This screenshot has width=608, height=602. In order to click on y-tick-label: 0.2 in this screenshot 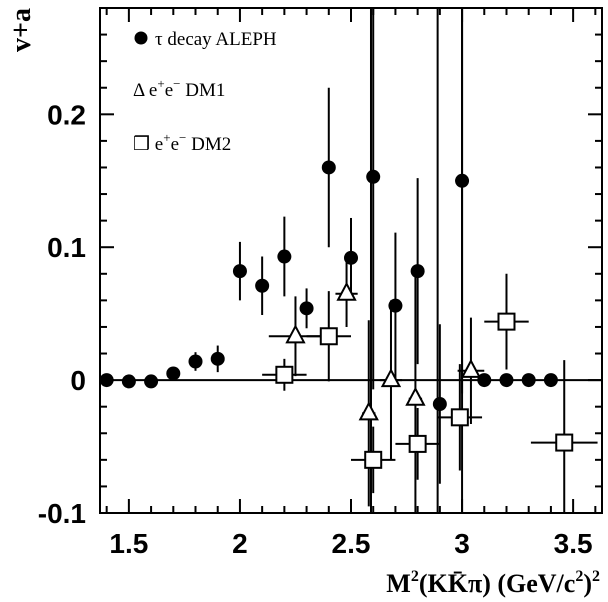, I will do `click(66, 114)`.